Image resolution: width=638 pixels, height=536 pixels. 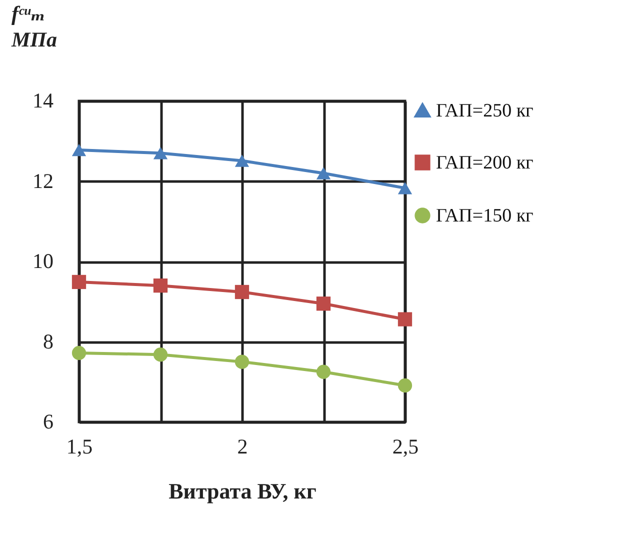 I want to click on legend-label: ГАП=200 кг, so click(x=485, y=163).